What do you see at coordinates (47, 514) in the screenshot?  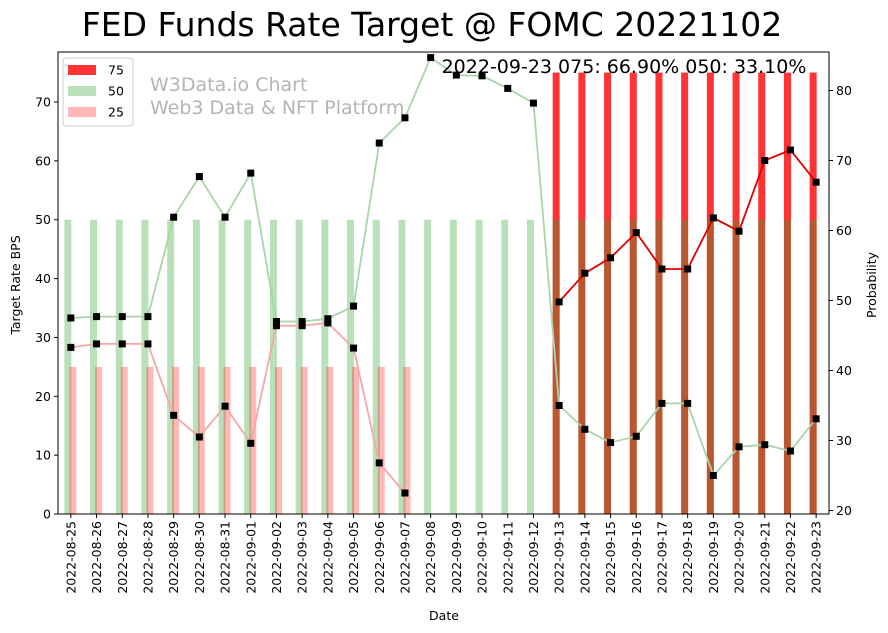 I see `y-left-tick-label: 0` at bounding box center [47, 514].